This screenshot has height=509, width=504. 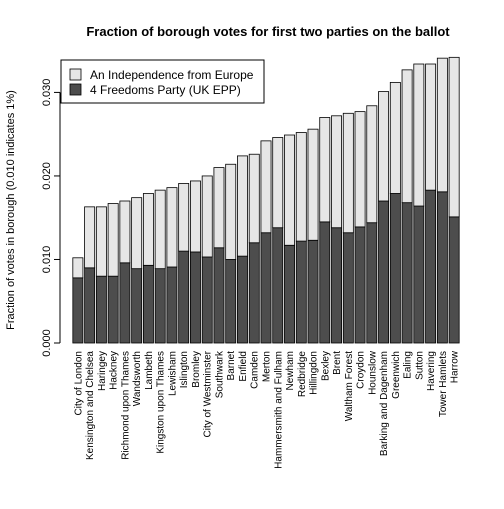 What do you see at coordinates (243, 366) in the screenshot?
I see `x-tick-label: Enfield` at bounding box center [243, 366].